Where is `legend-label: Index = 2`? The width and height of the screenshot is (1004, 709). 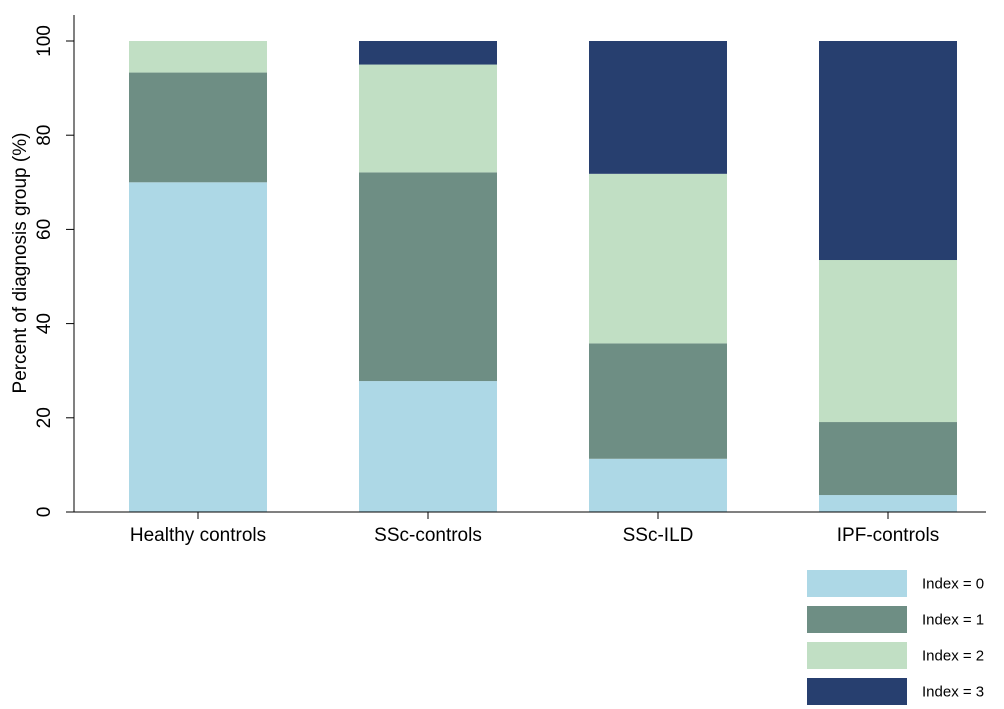 legend-label: Index = 2 is located at coordinates (953, 656).